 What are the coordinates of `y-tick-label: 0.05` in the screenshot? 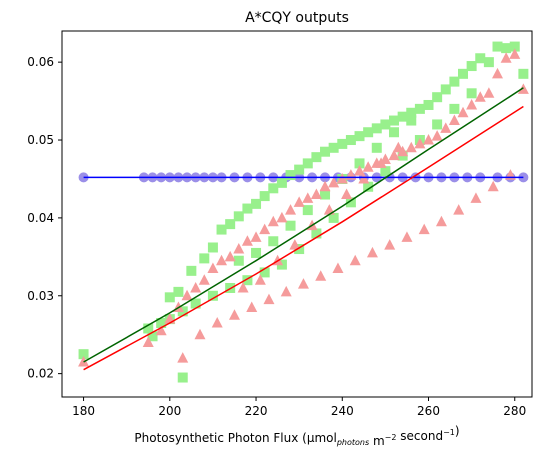 It's located at (40, 140).